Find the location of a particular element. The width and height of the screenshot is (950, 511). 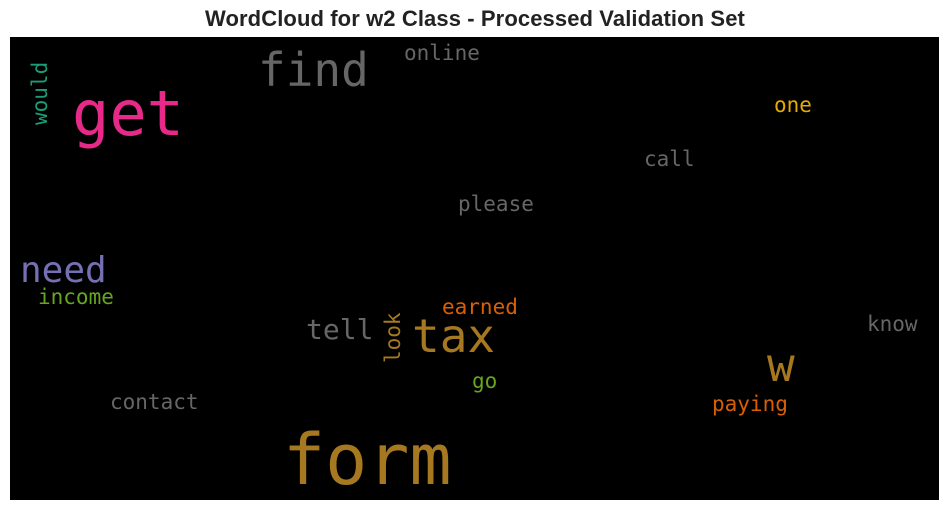

word-get: get is located at coordinates (128, 113).